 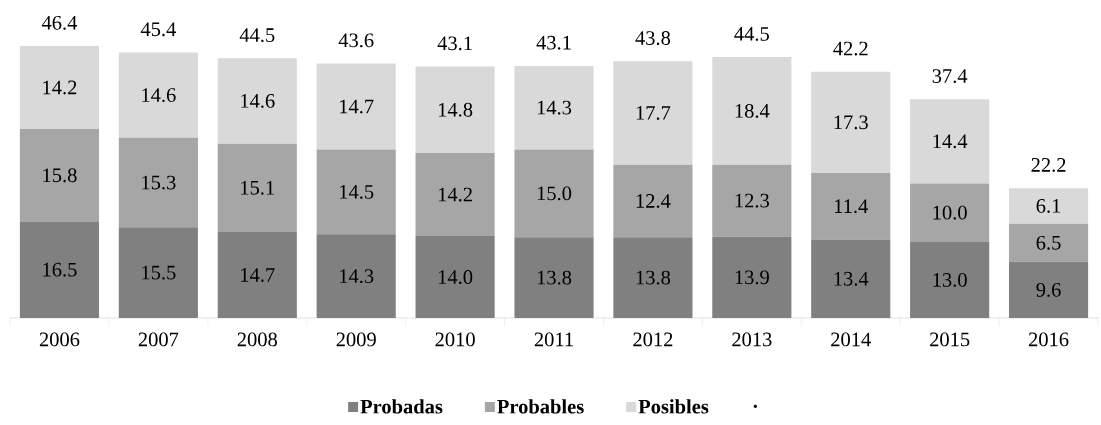 I want to click on data-label: 15.8, so click(x=60, y=175).